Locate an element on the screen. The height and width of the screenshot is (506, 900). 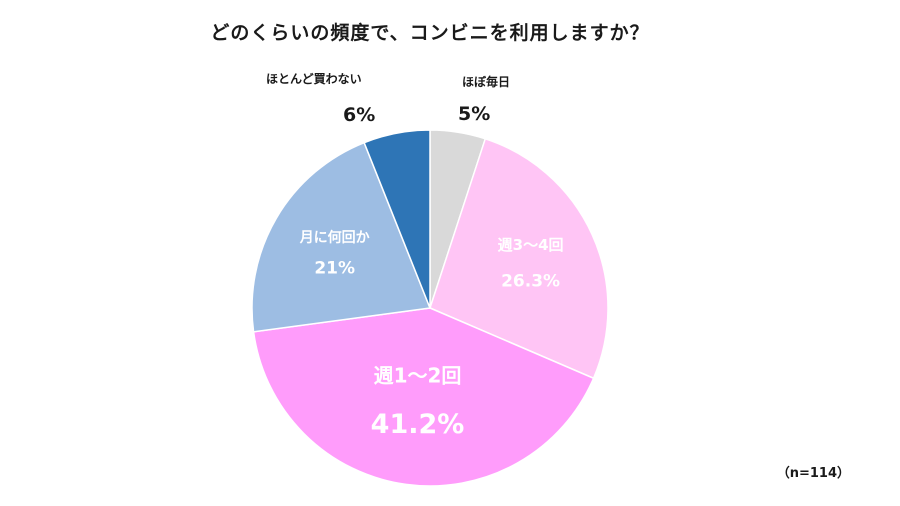
label-hotondo-value: 6% is located at coordinates (359, 115).